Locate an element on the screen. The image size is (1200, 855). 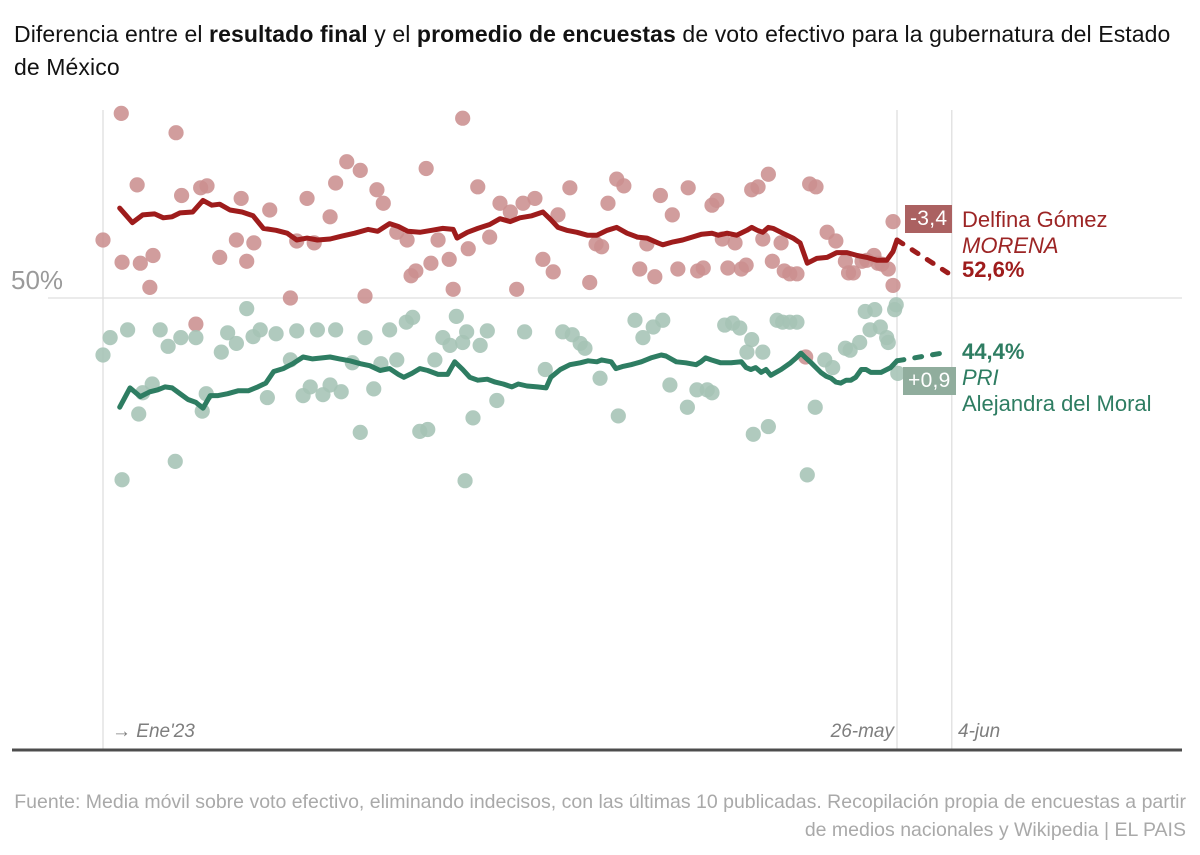
title-bold-resultado-final: resultado final is located at coordinates (288, 34).